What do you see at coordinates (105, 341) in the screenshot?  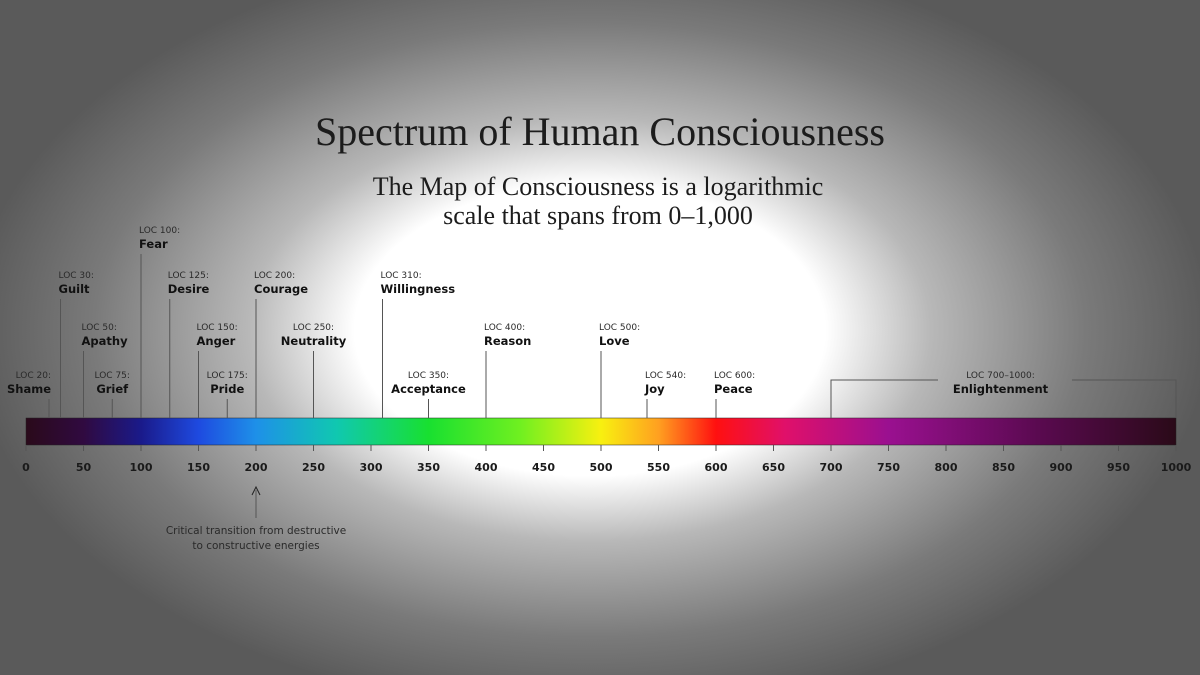 I see `marker-name: Apathy` at bounding box center [105, 341].